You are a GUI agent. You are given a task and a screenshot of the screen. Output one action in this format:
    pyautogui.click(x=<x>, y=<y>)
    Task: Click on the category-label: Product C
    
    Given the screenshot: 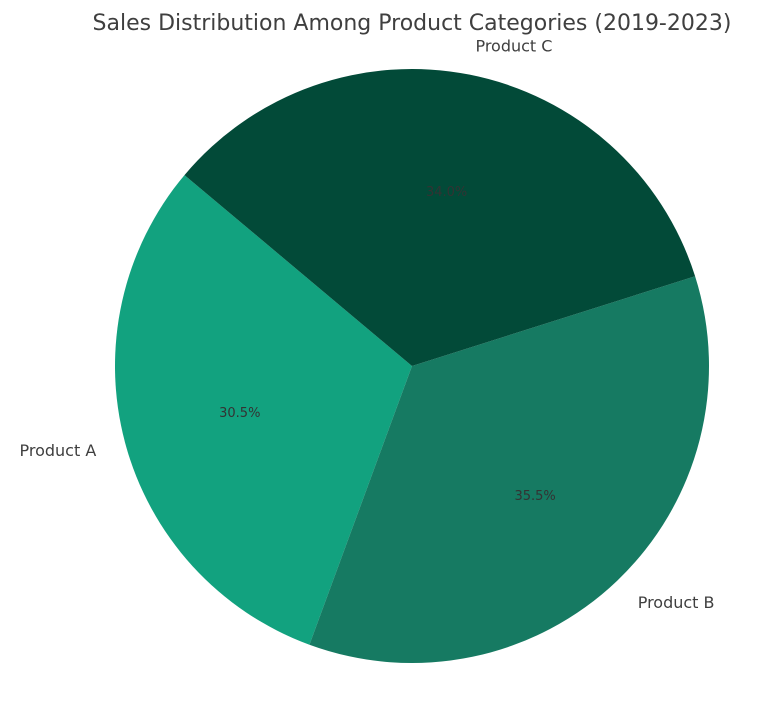 What is the action you would take?
    pyautogui.click(x=513, y=46)
    